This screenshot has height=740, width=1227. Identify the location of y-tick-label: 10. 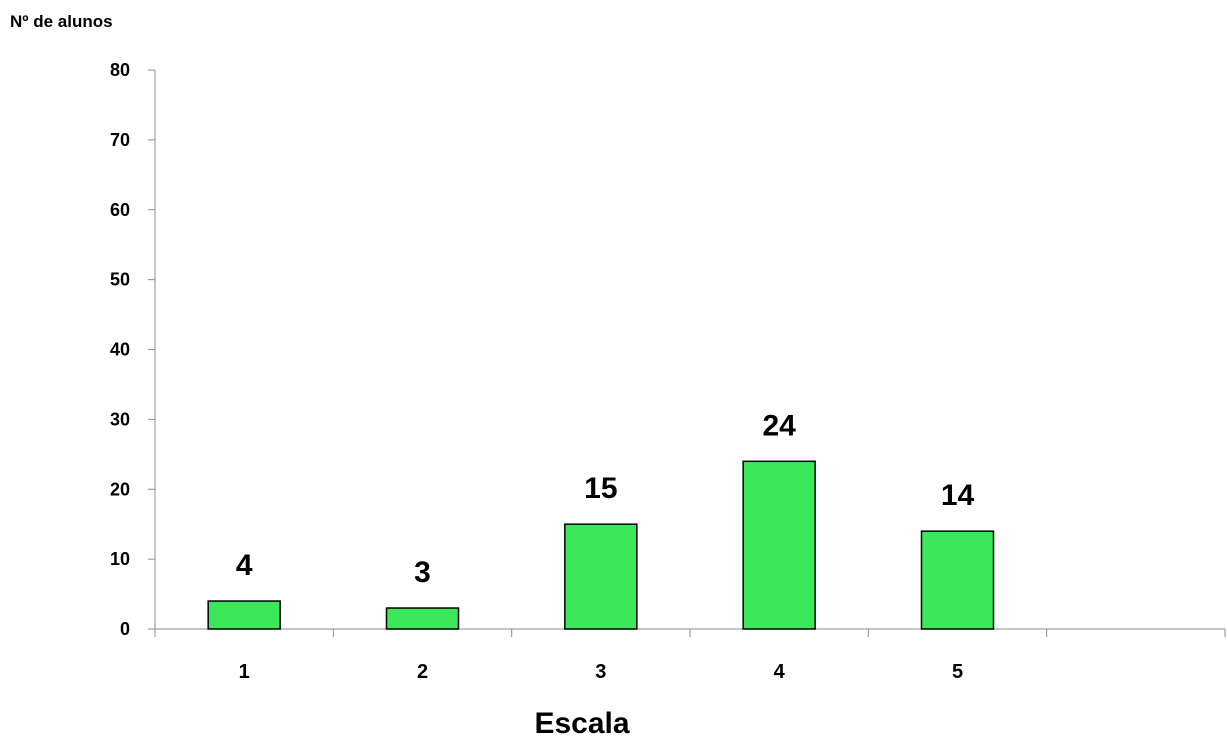
(120, 559).